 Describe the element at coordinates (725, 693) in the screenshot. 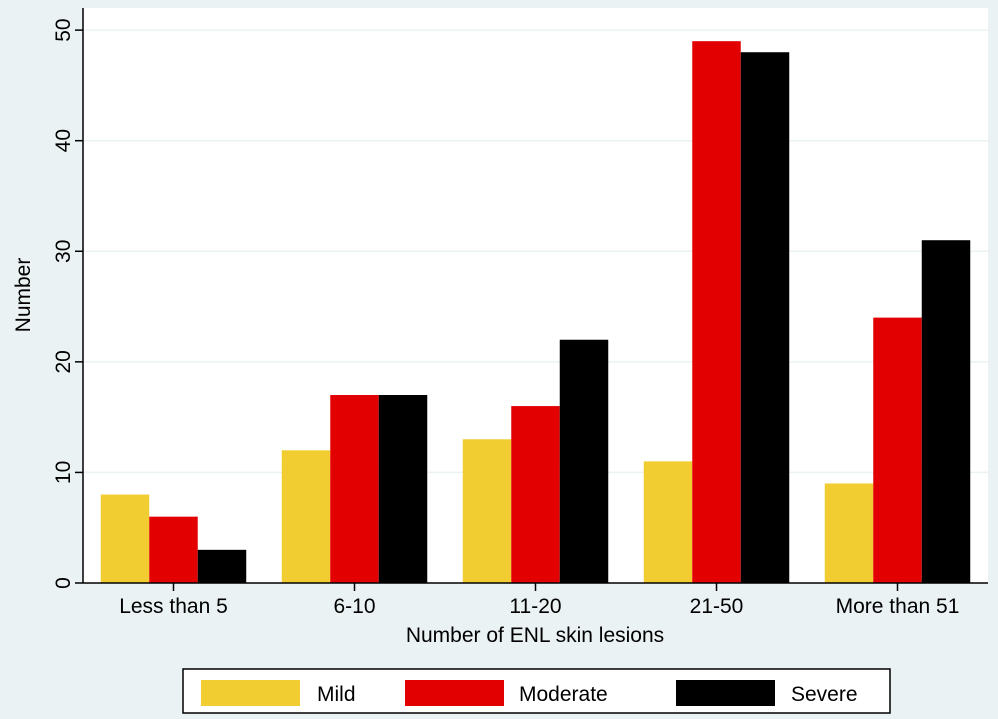

I see `legend-swatch-severe` at that location.